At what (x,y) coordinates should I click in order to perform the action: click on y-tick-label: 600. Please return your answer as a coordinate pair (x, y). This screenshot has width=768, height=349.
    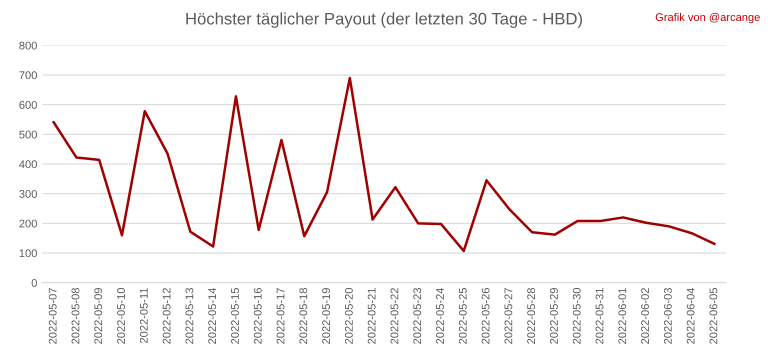
    Looking at the image, I should click on (28, 104).